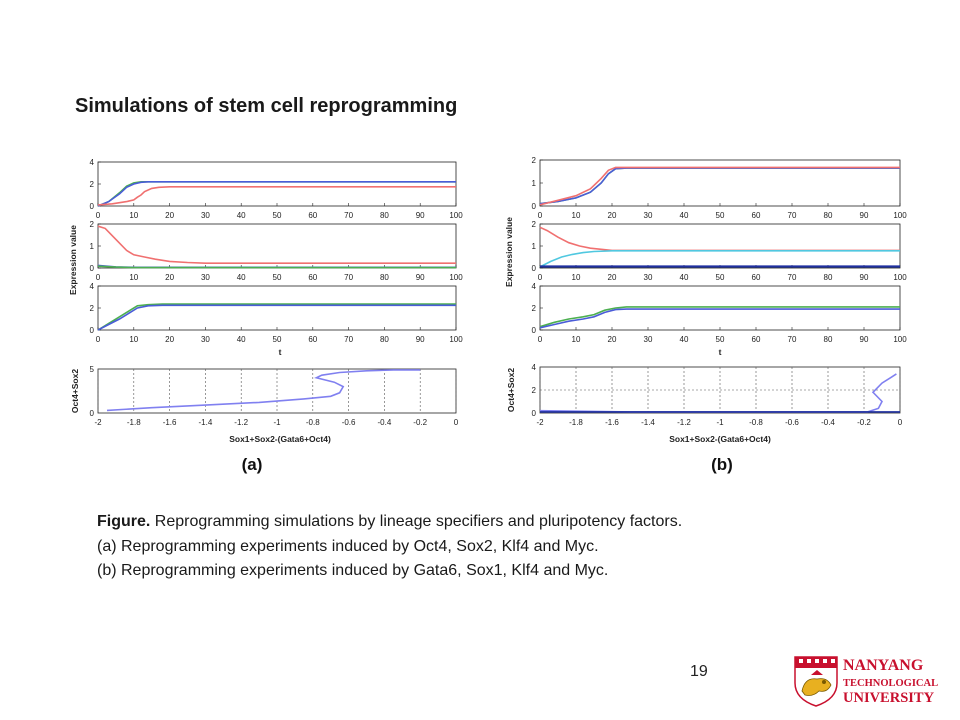  Describe the element at coordinates (576, 215) in the screenshot. I see `panel-b-subplot-1-xtick-label: 10` at that location.